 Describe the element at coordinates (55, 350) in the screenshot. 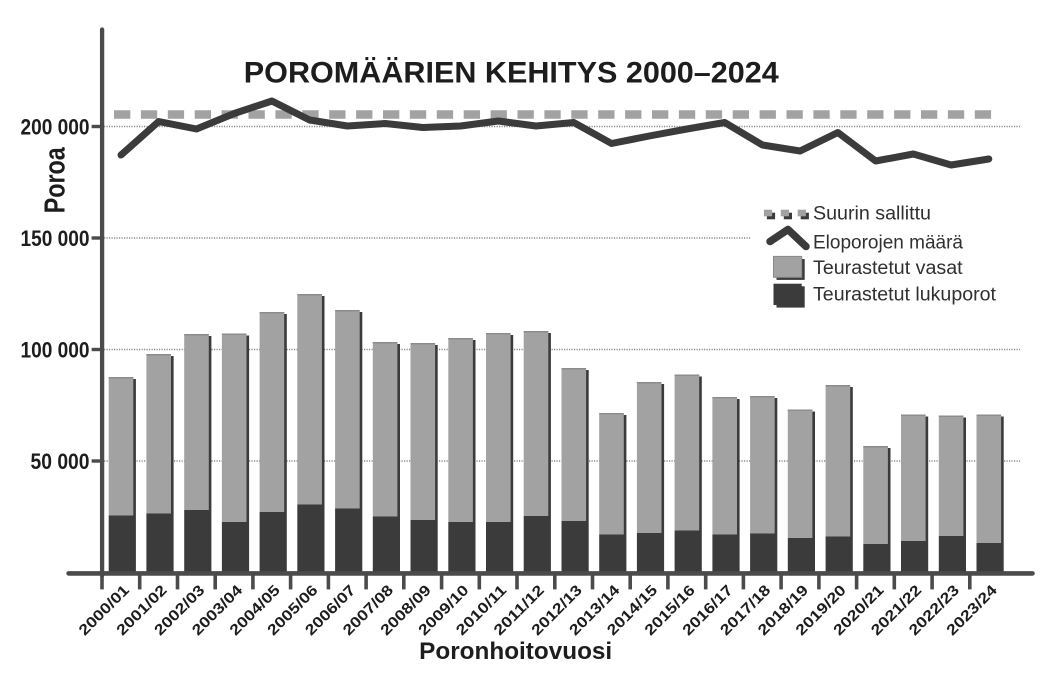

I see `svg-text: 100 000` at that location.